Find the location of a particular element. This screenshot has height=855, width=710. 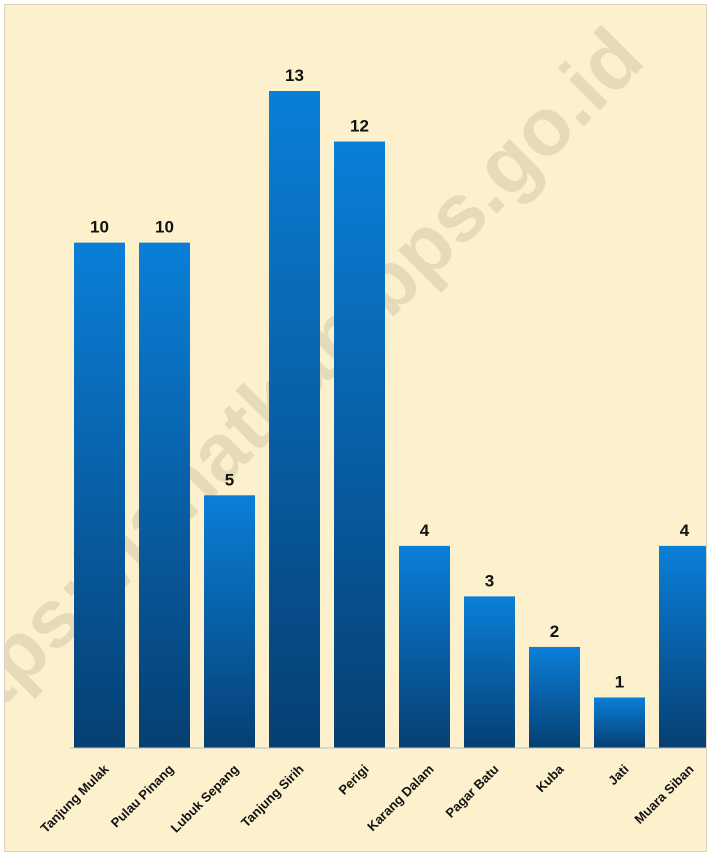

category-label: Perigi is located at coordinates (353, 780).